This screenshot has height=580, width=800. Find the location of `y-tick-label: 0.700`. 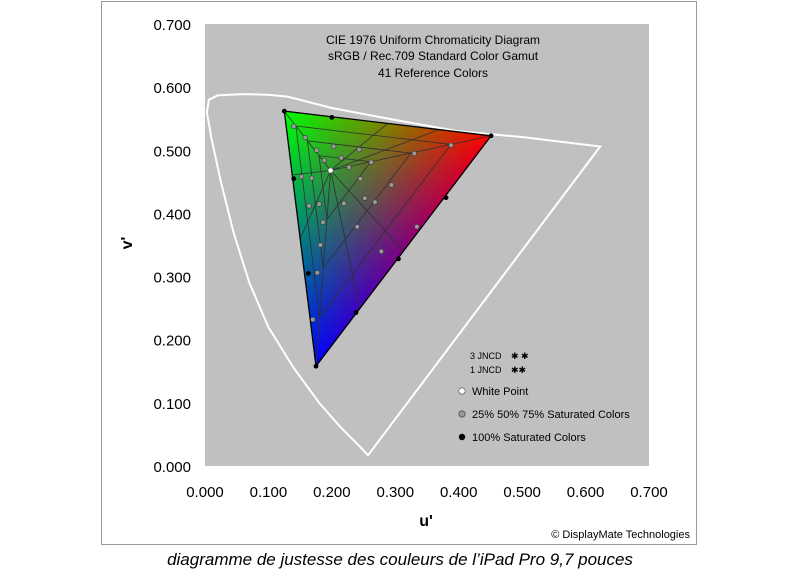

y-tick-label: 0.700 is located at coordinates (172, 25).